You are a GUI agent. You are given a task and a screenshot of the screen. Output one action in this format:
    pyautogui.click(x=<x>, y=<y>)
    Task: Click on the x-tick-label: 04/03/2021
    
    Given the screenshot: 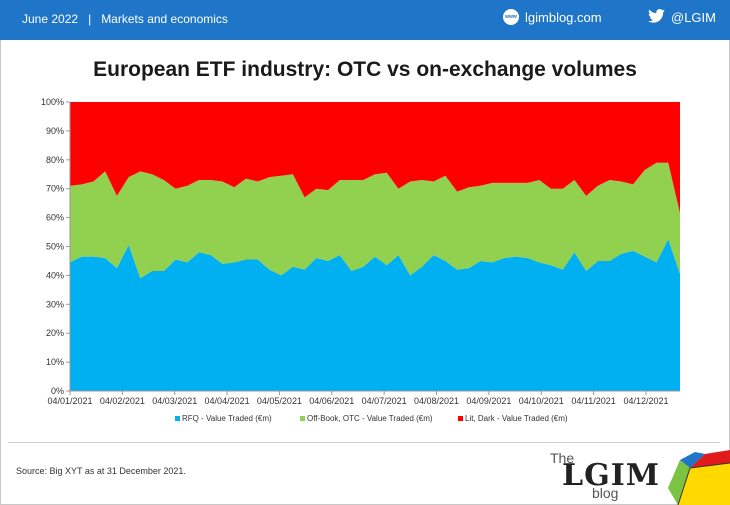 What is the action you would take?
    pyautogui.click(x=174, y=401)
    